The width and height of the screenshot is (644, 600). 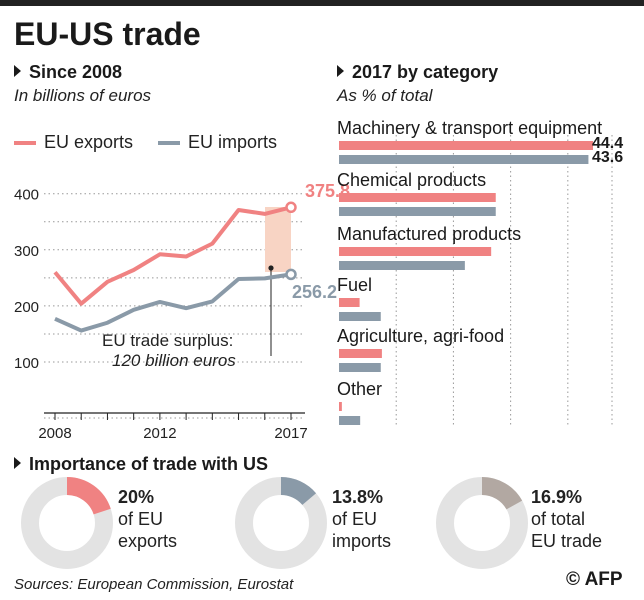 I want to click on end-label-imports: 256.2, so click(x=314, y=292).